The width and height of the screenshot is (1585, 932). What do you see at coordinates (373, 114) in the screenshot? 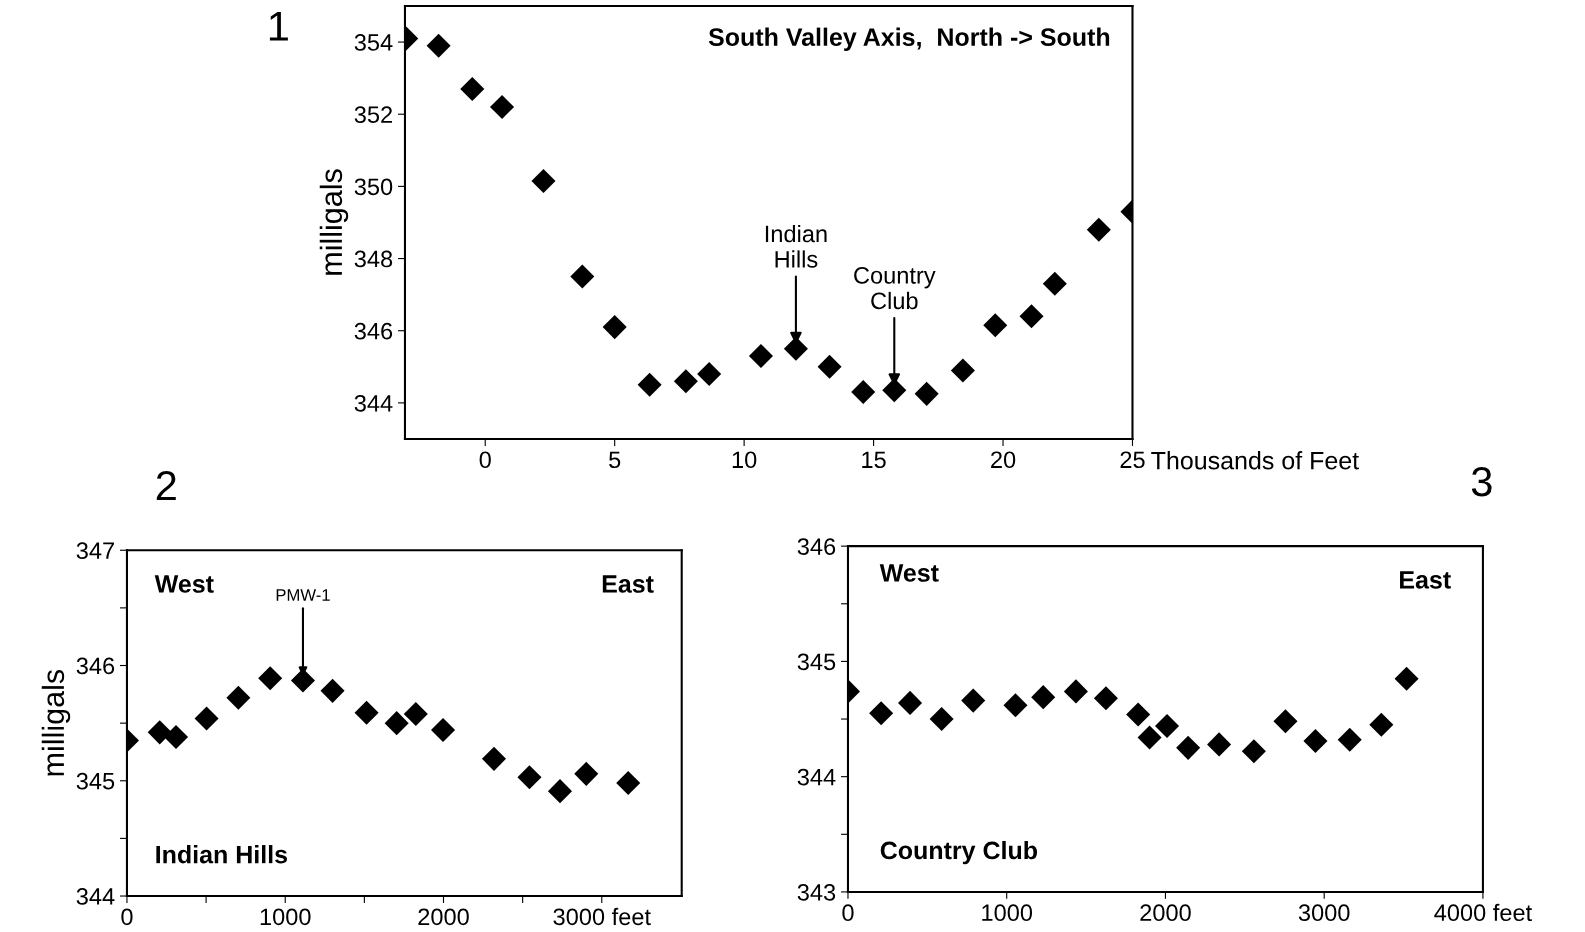
I see `y-tick-label: 352` at bounding box center [373, 114].